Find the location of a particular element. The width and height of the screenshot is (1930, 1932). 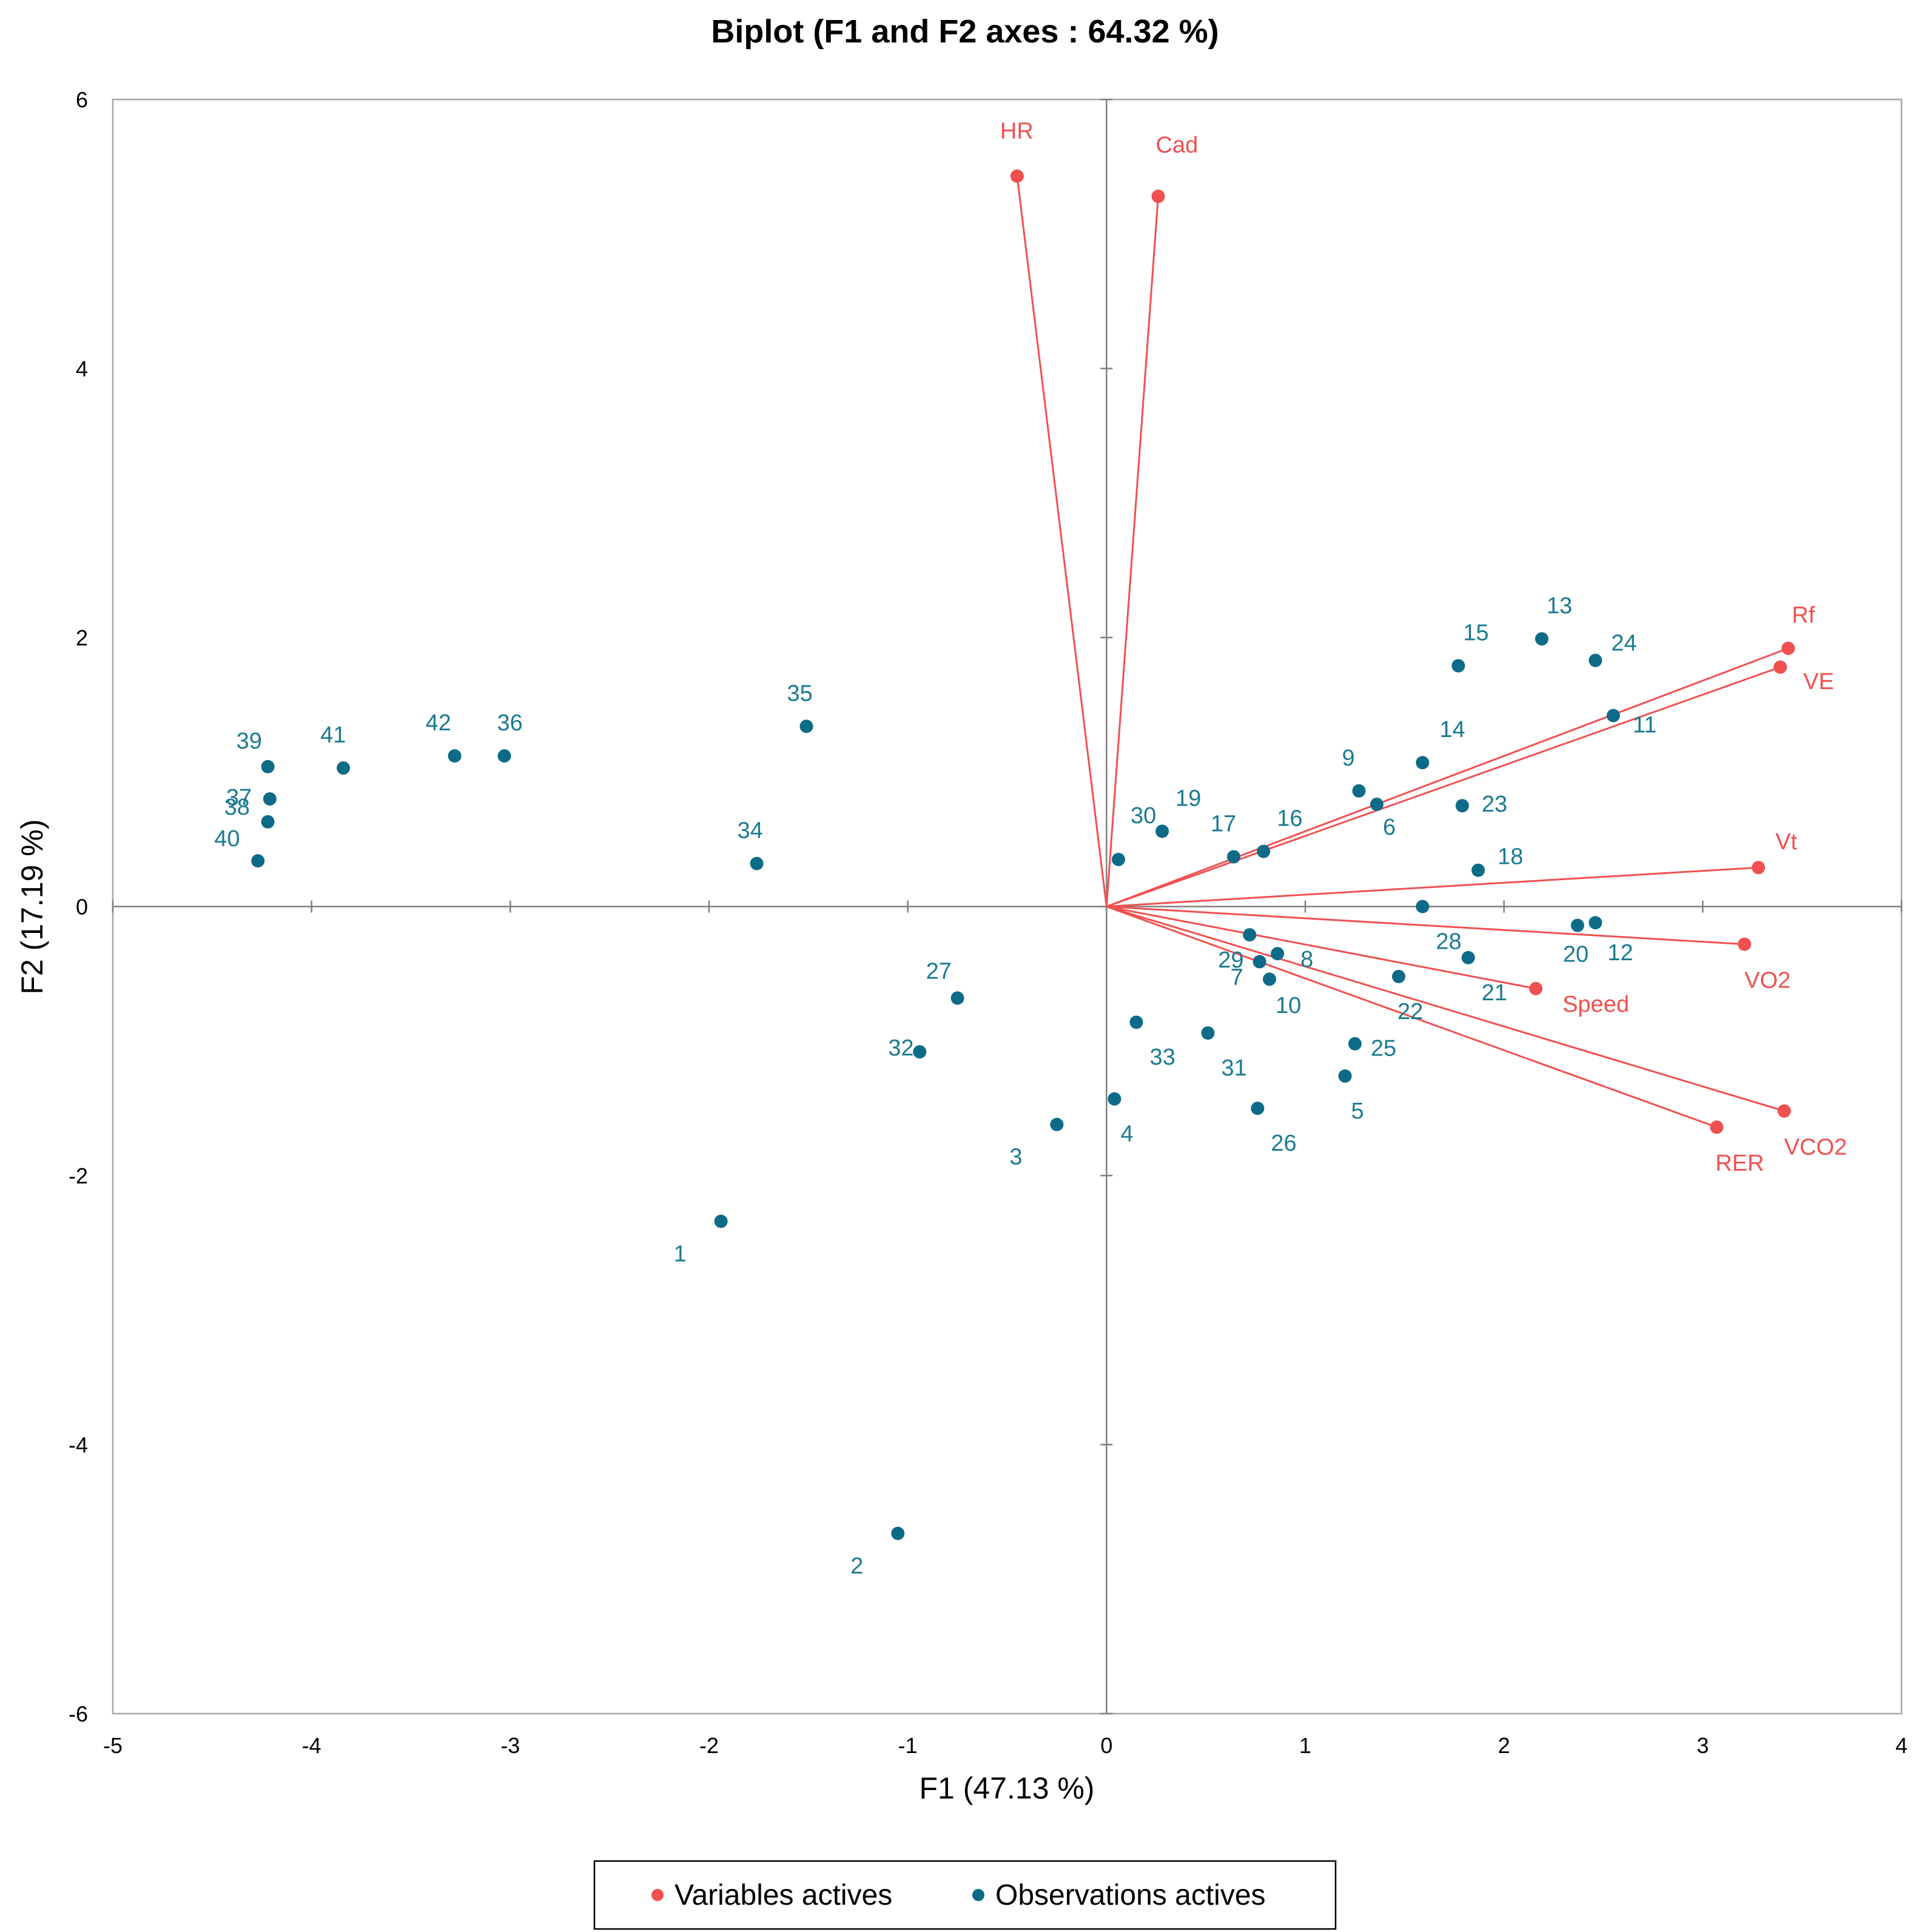

observation-label-23: 23 is located at coordinates (1494, 804).